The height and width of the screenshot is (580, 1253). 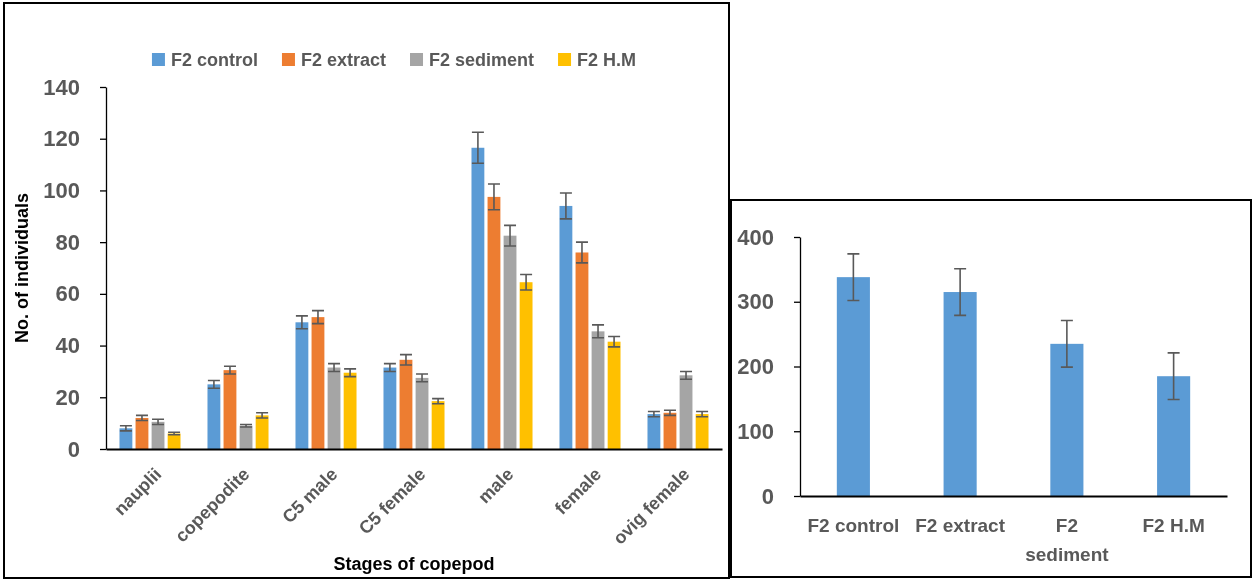 I want to click on x-tick-label: F2 sediment, so click(x=1067, y=540).